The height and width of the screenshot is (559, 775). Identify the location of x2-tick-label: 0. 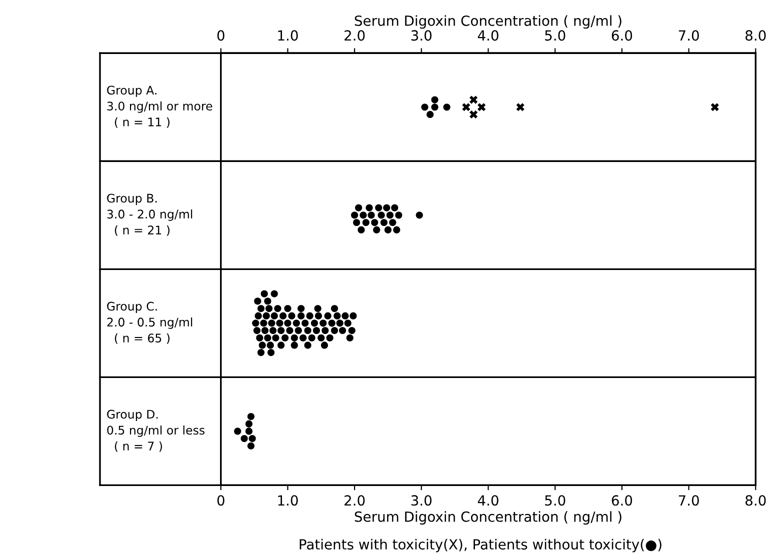
(220, 35).